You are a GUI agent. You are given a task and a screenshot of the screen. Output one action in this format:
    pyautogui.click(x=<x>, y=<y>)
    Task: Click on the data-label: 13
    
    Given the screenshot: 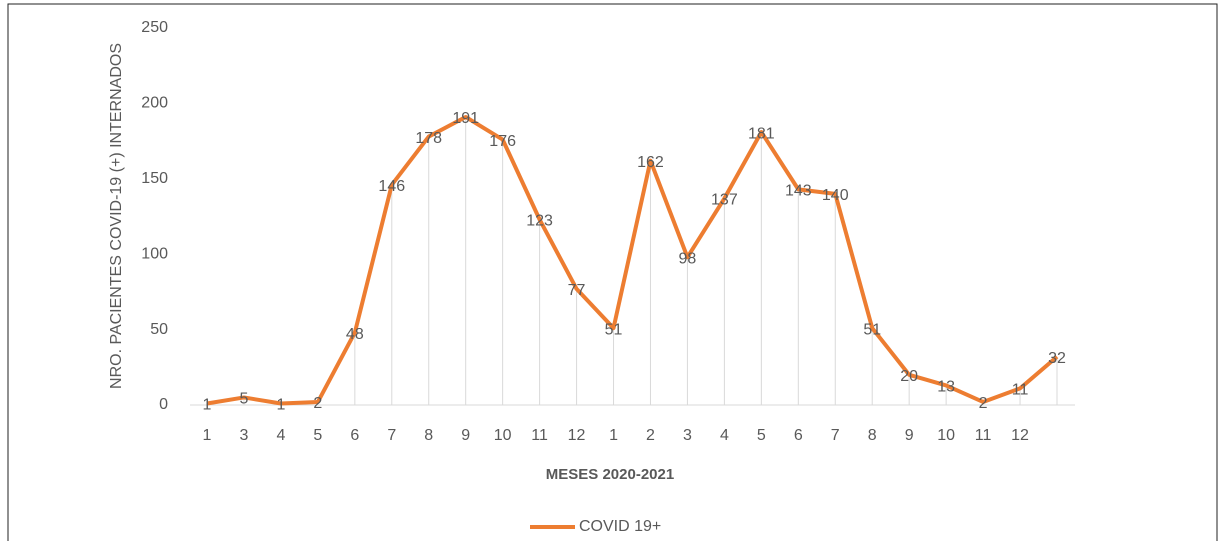 What is the action you would take?
    pyautogui.click(x=946, y=387)
    